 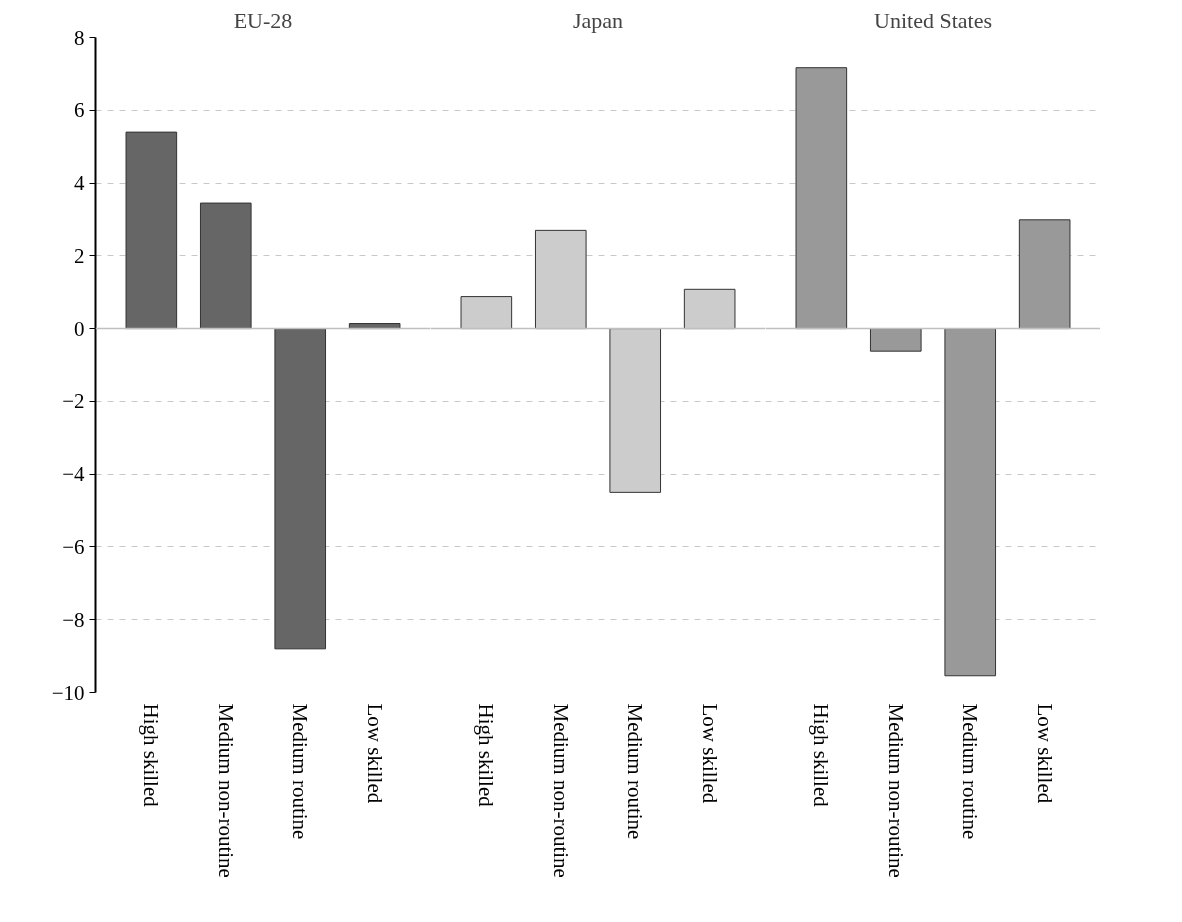 What do you see at coordinates (73, 546) in the screenshot?
I see `y-tick-label: −6` at bounding box center [73, 546].